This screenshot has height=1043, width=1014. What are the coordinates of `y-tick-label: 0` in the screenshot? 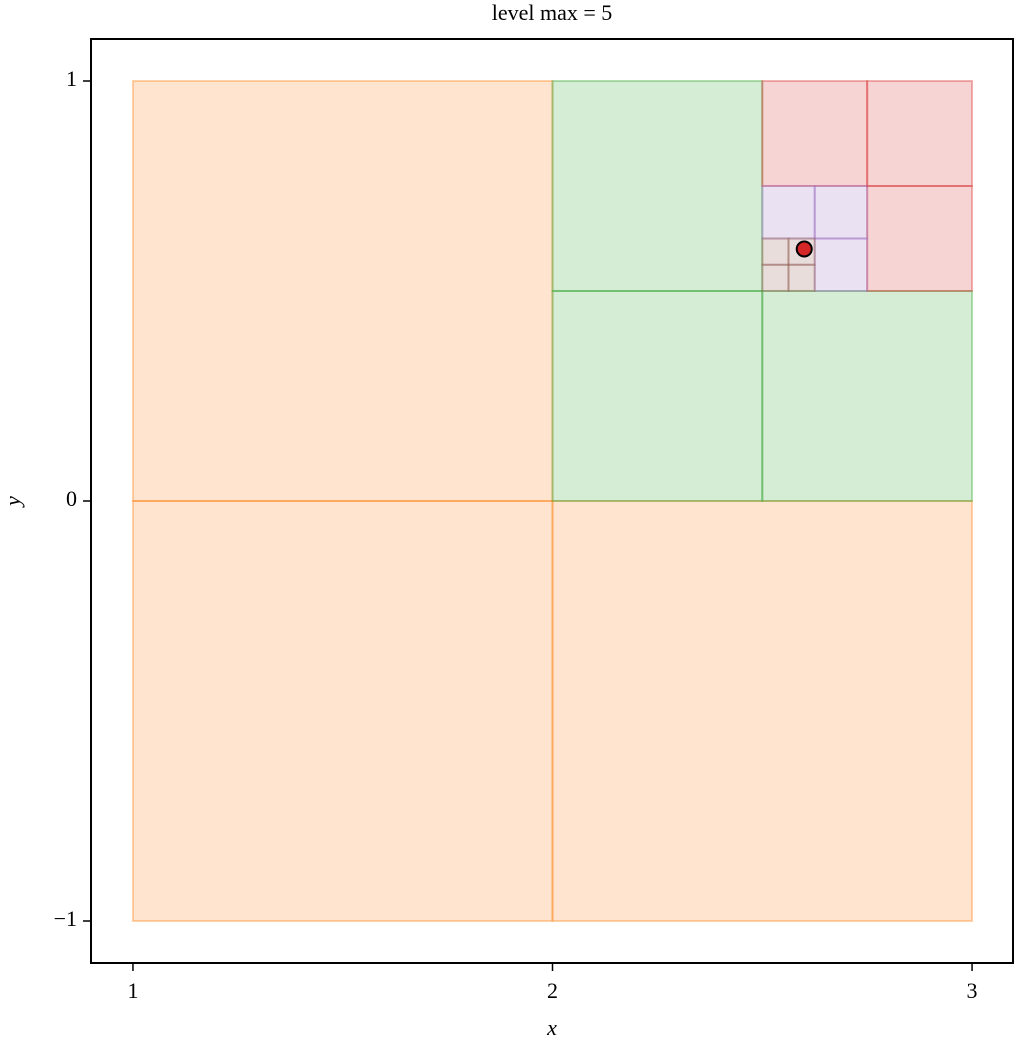 It's located at (71, 498).